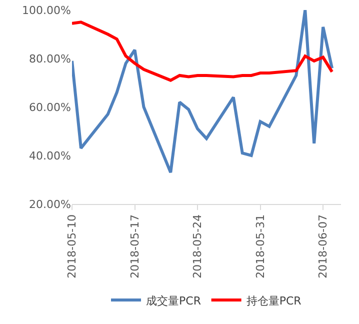 The image size is (359, 324). What do you see at coordinates (46, 10) in the screenshot?
I see `y-tick-label: 100.00%` at bounding box center [46, 10].